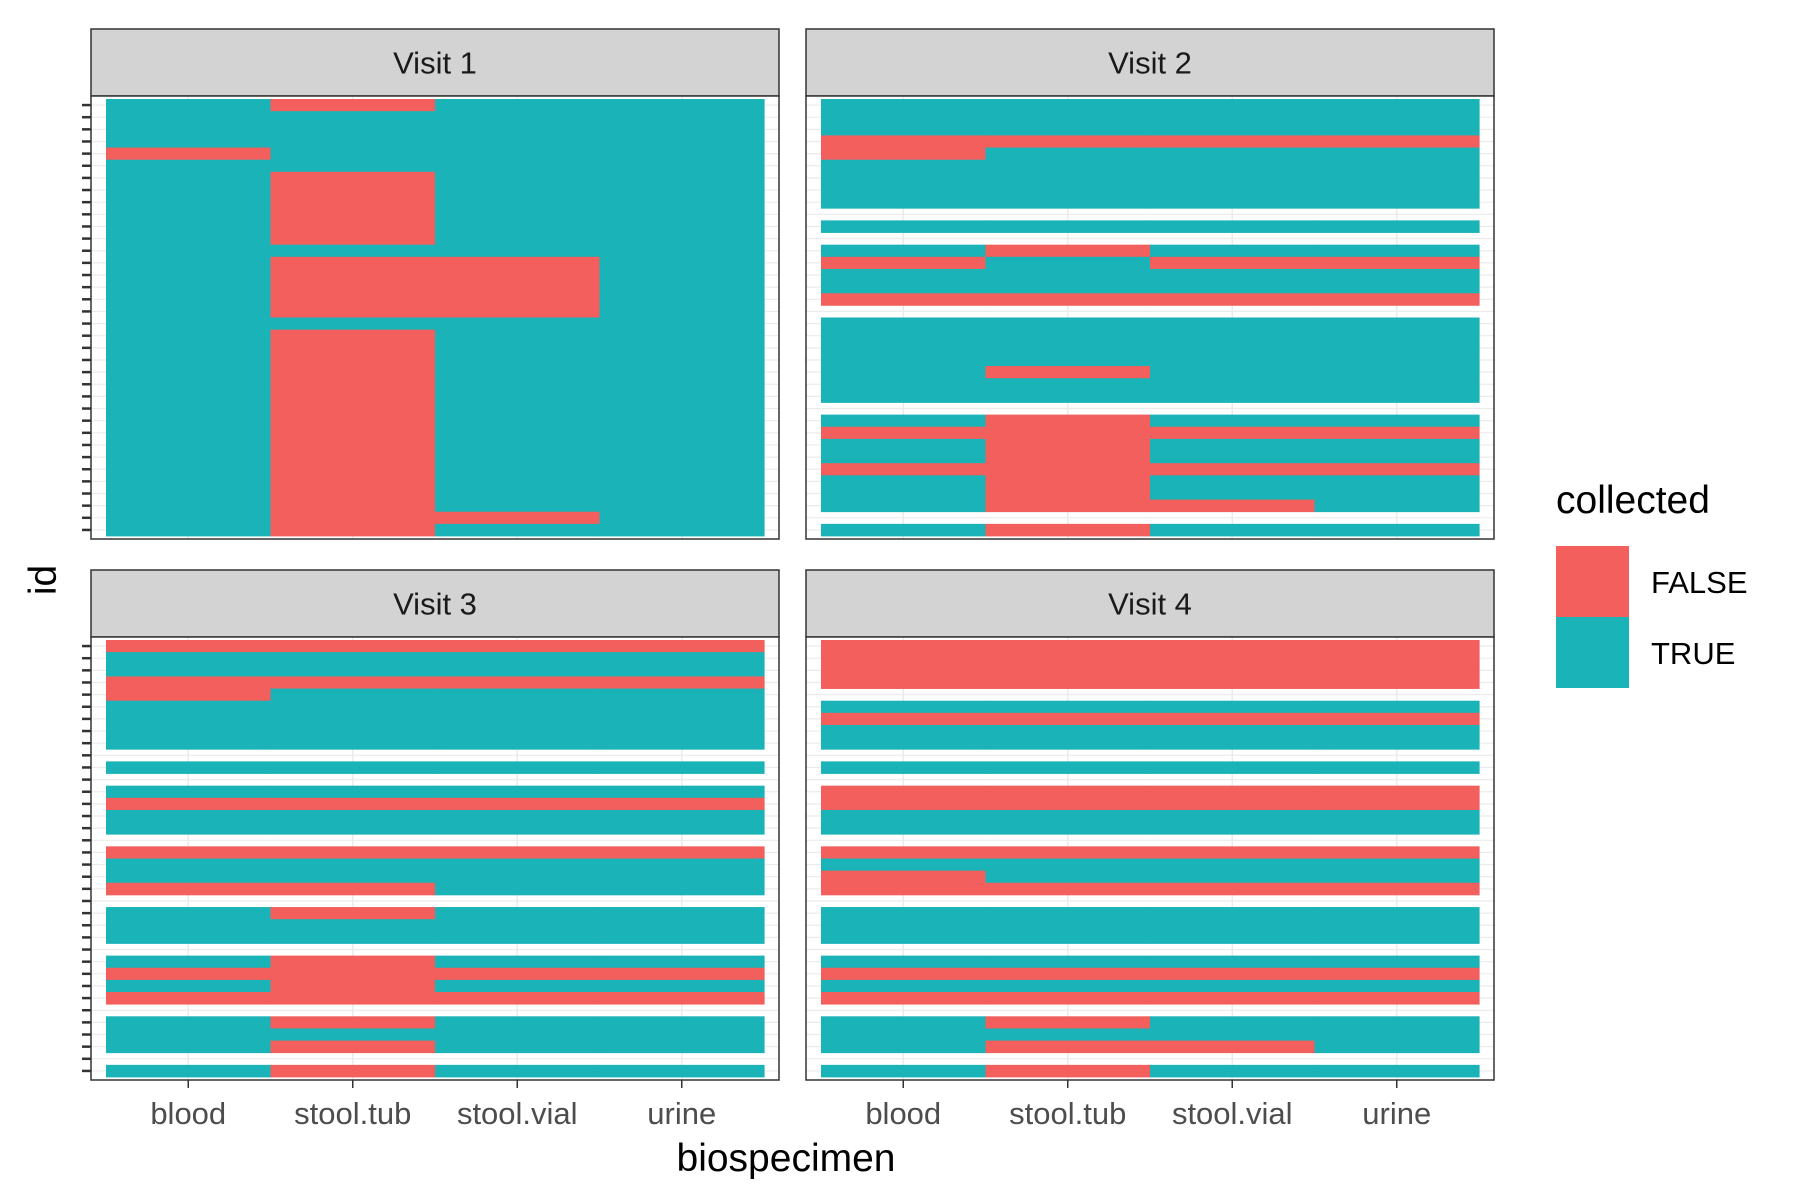  I want to click on strip-label: Visit 3, so click(435, 604).